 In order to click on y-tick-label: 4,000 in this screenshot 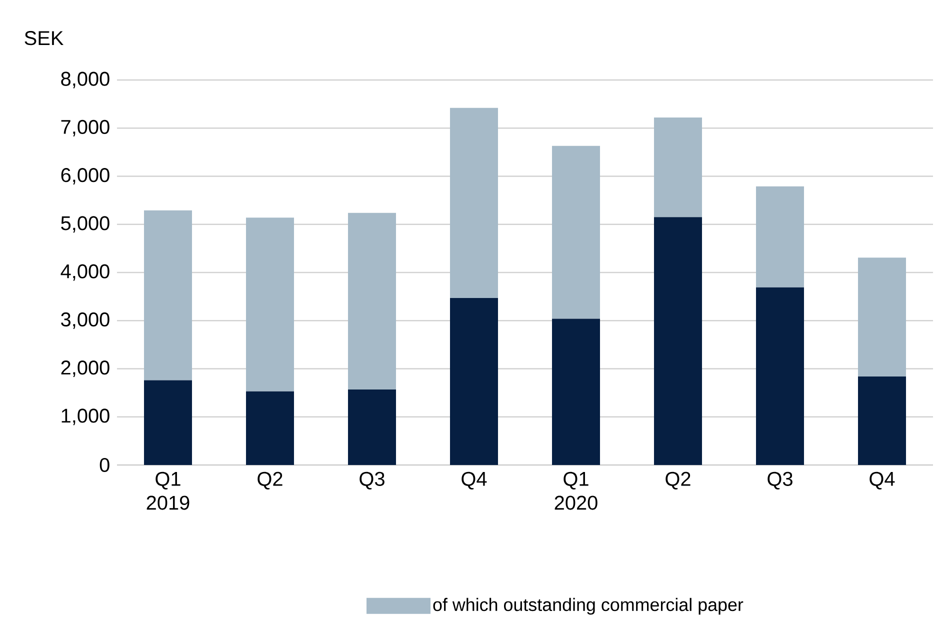, I will do `click(85, 272)`.